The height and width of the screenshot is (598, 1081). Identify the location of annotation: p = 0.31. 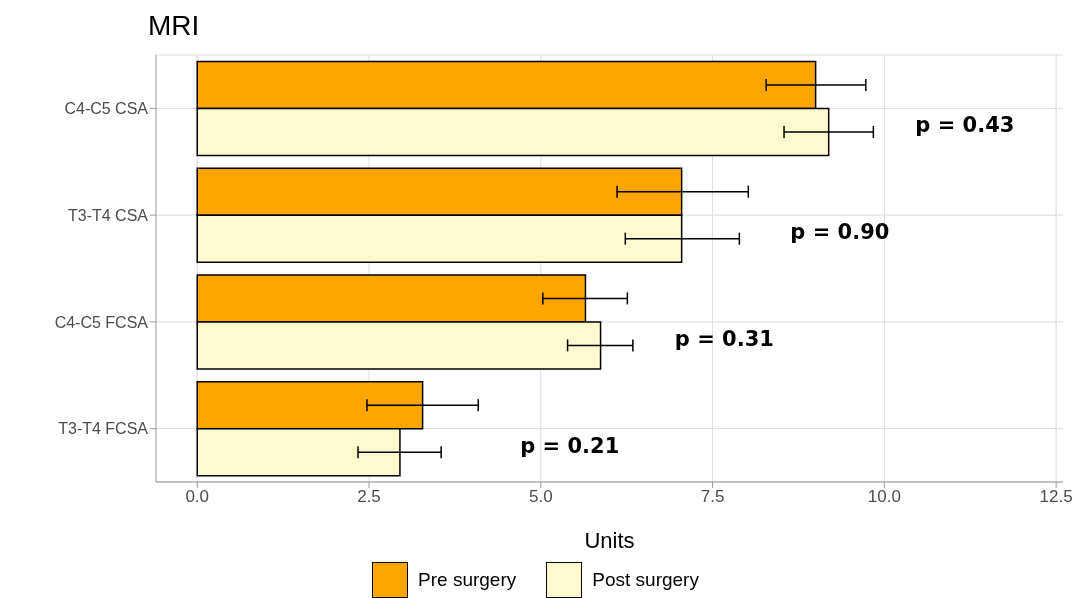
(724, 338).